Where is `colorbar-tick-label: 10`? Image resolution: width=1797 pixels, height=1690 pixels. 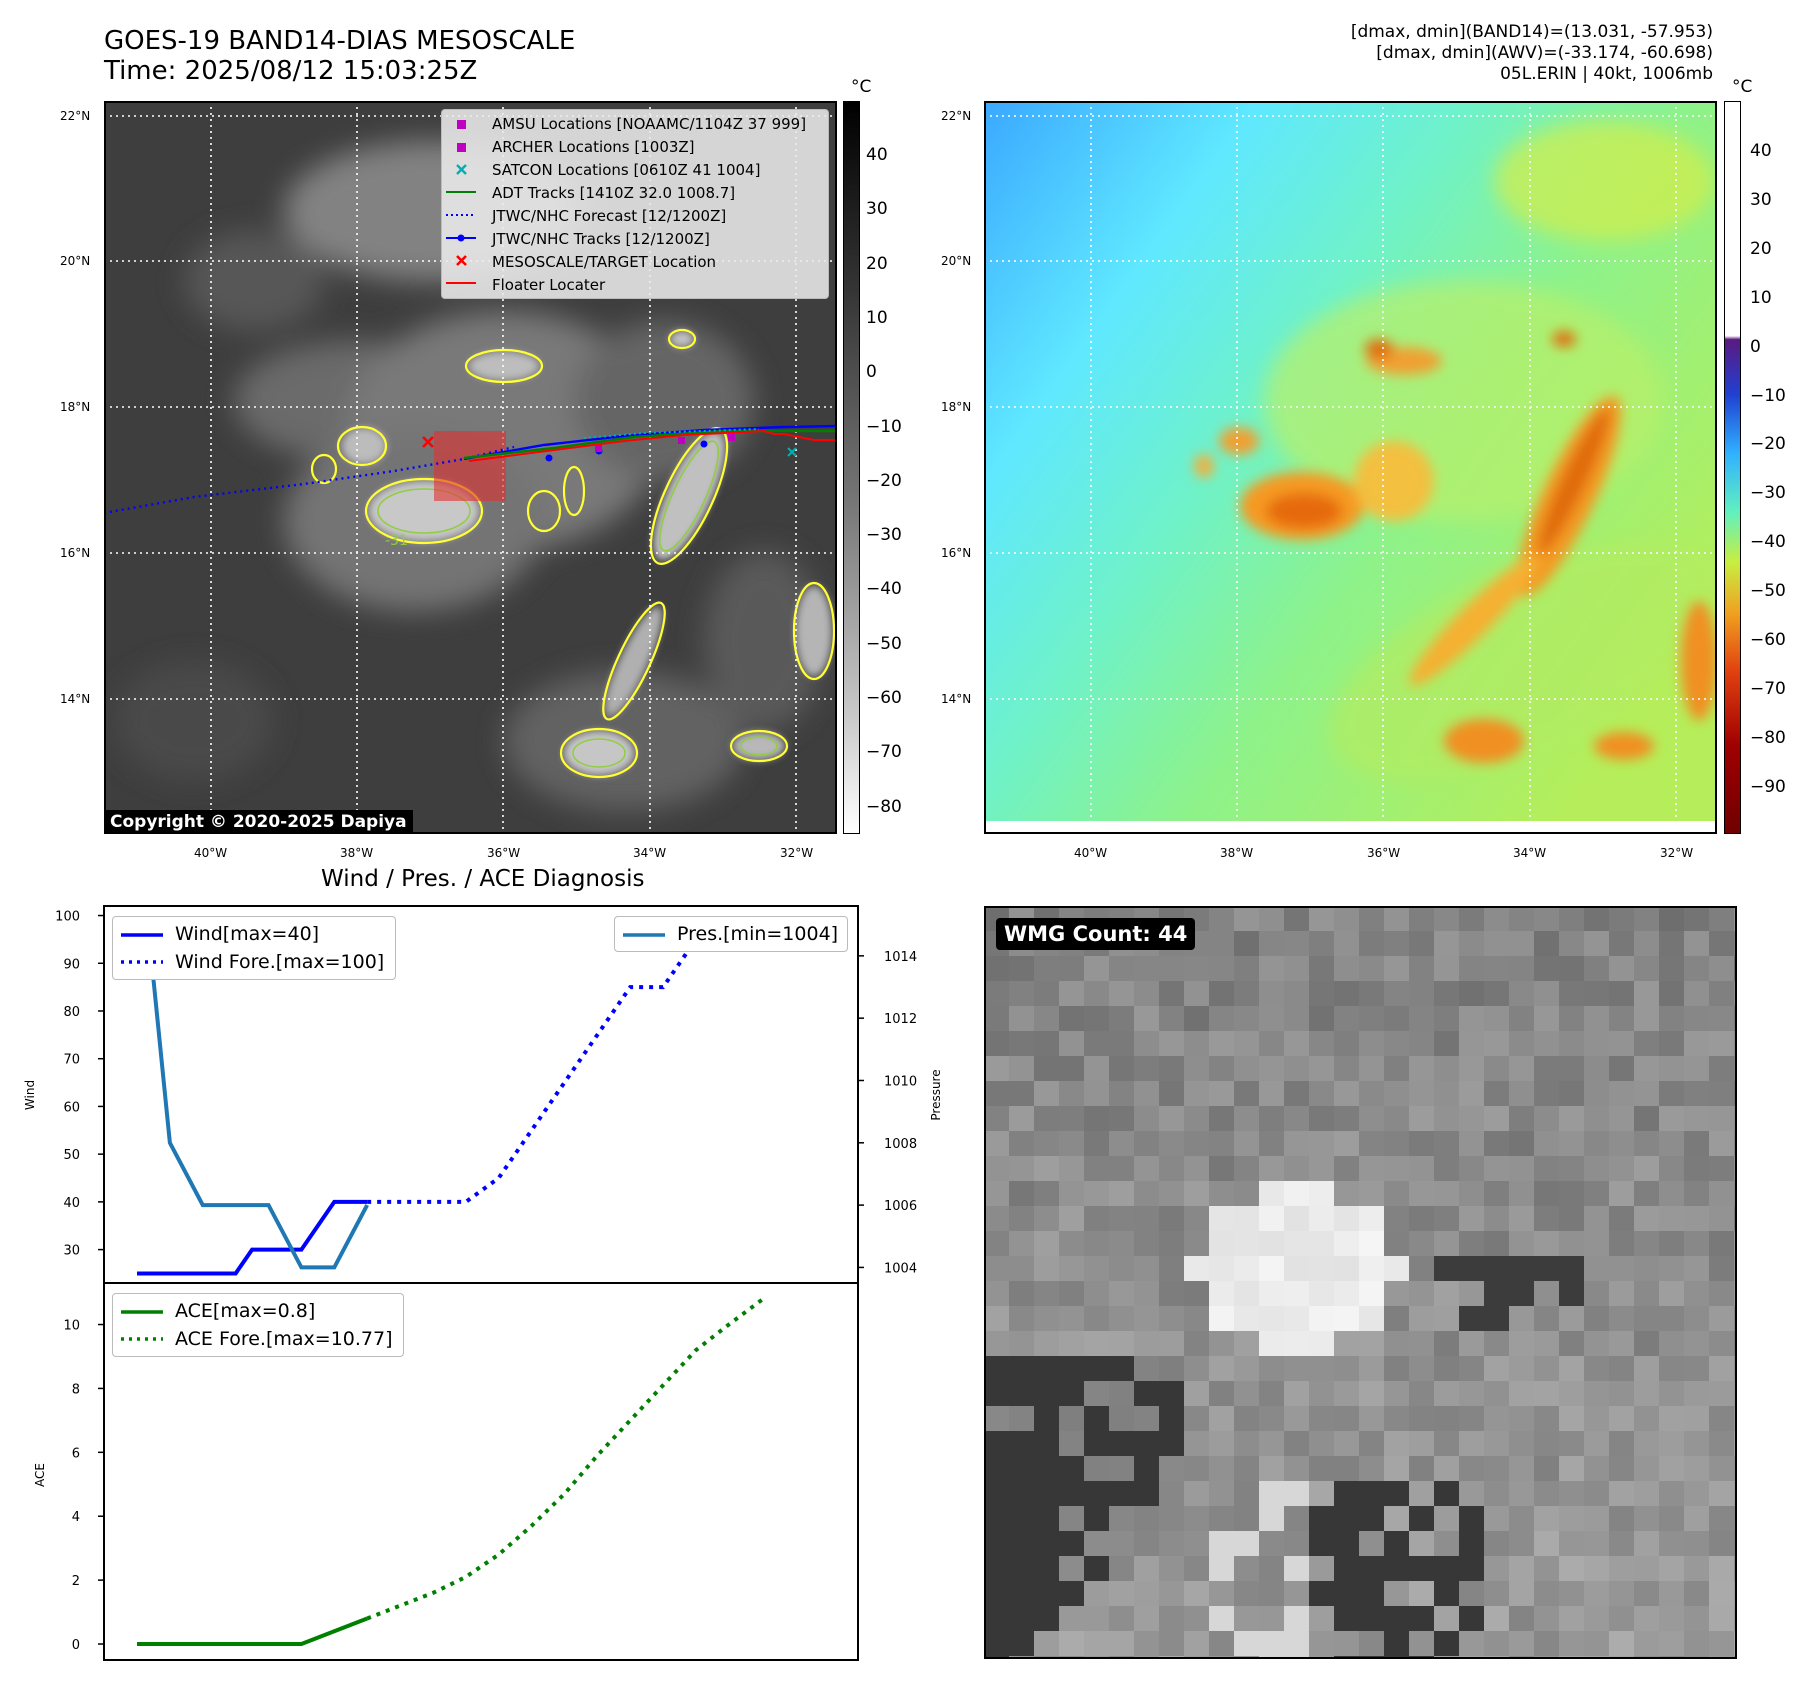 colorbar-tick-label: 10 is located at coordinates (1761, 297).